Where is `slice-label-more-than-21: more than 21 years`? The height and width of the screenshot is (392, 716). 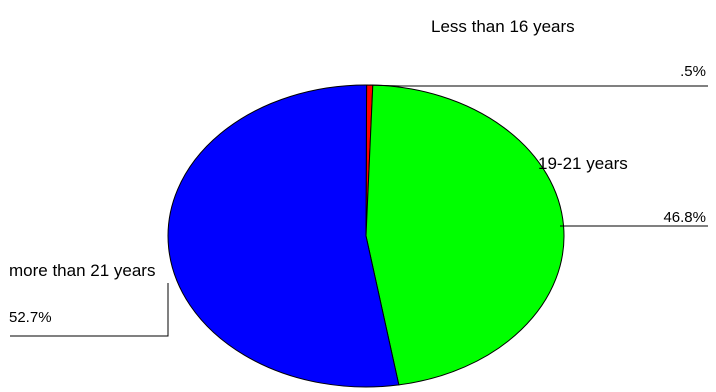
slice-label-more-than-21: more than 21 years is located at coordinates (82, 270).